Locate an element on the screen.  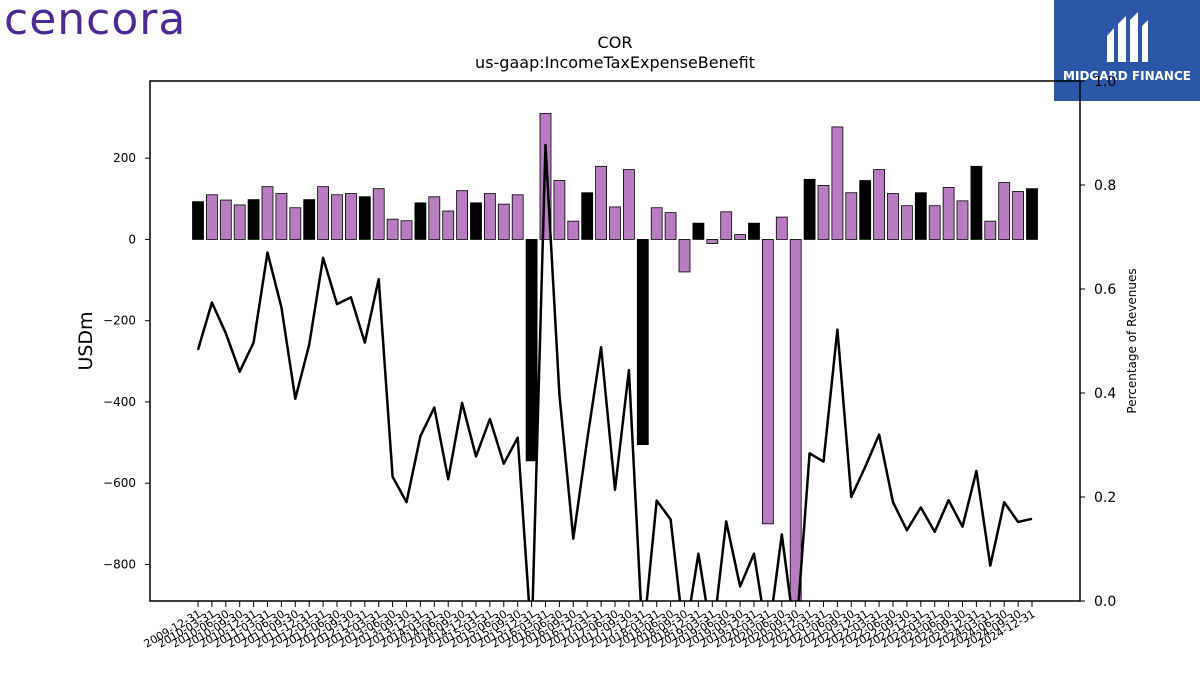
y-tick-label: −400 is located at coordinates (119, 402).